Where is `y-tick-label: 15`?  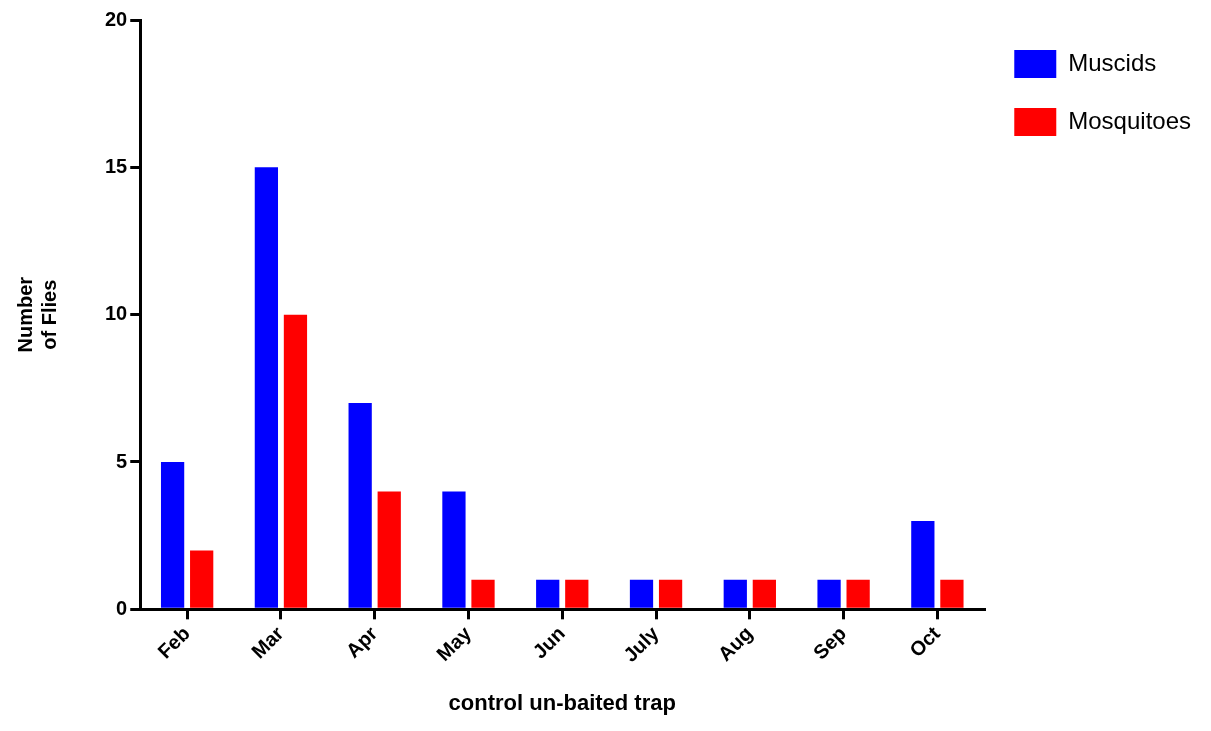 y-tick-label: 15 is located at coordinates (116, 165).